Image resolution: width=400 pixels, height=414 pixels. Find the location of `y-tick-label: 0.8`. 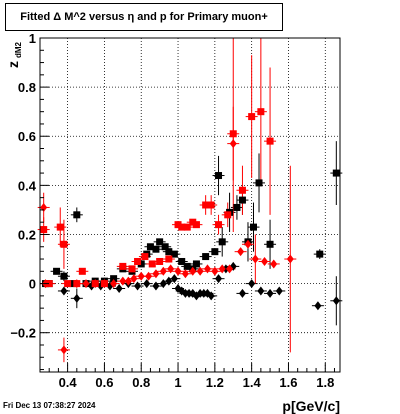

y-tick-label: 0.8 is located at coordinates (27, 87).